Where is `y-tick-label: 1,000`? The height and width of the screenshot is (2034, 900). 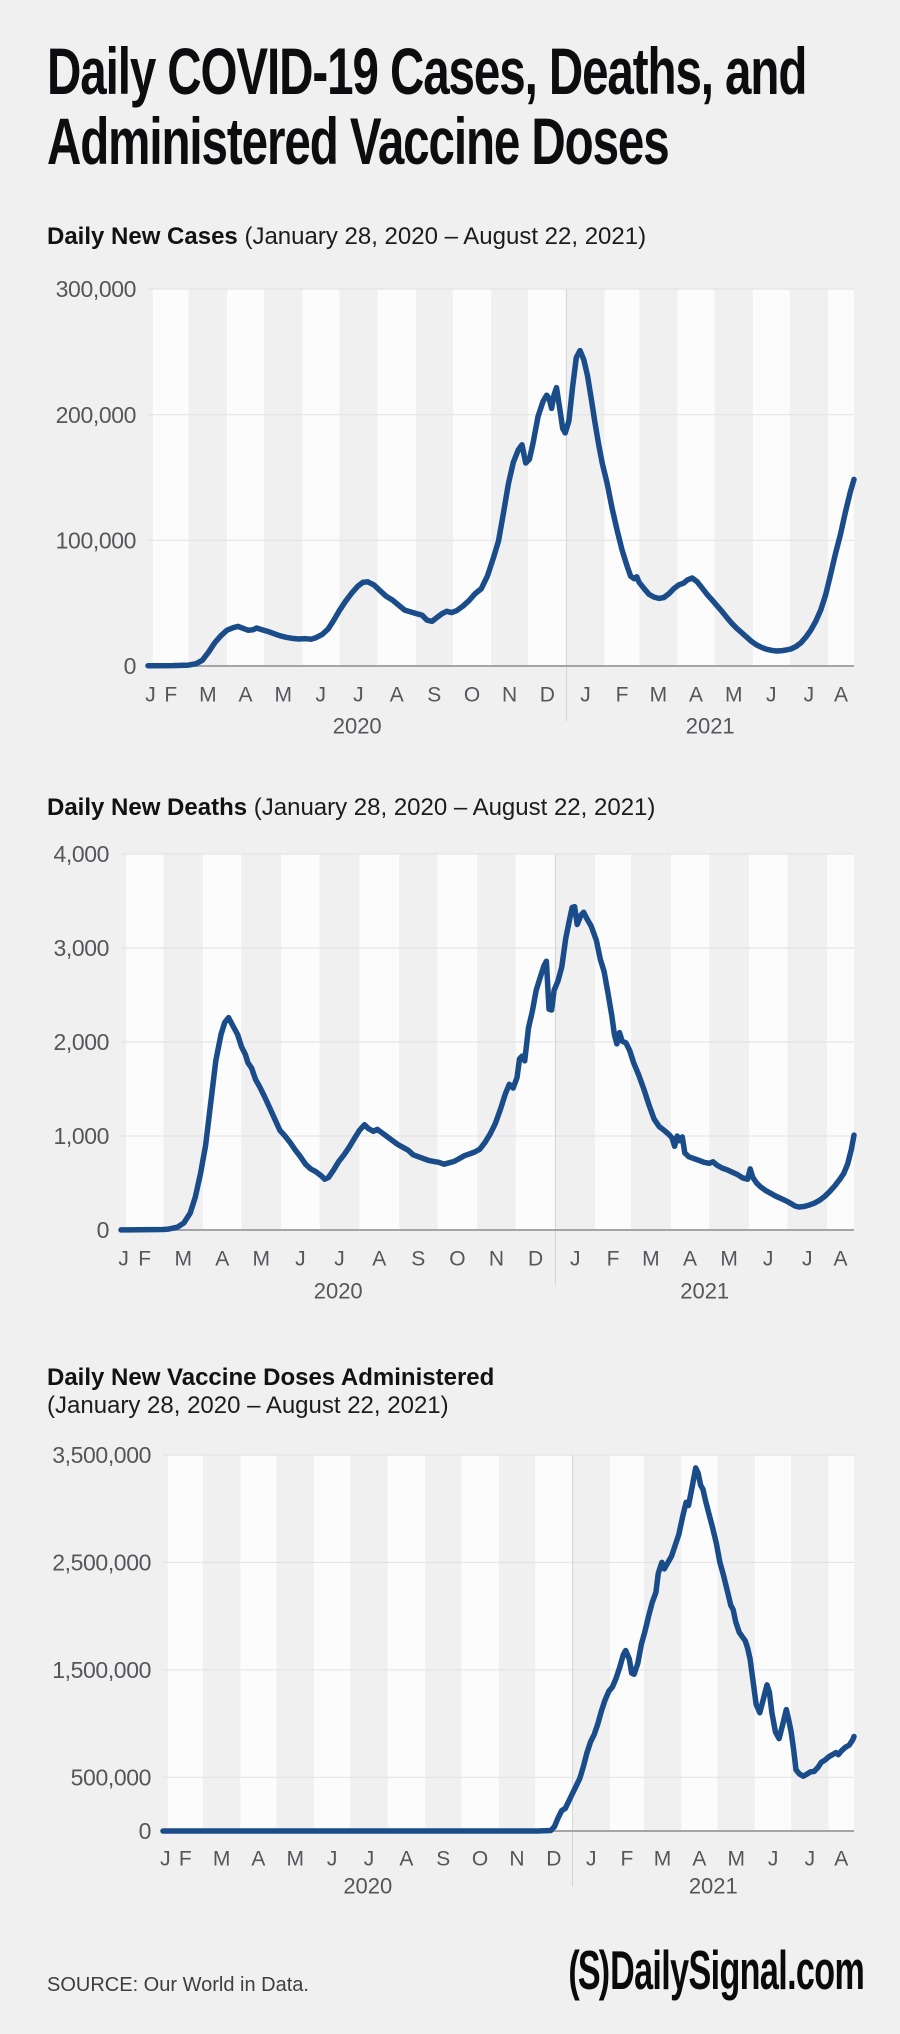 y-tick-label: 1,000 is located at coordinates (81, 1136).